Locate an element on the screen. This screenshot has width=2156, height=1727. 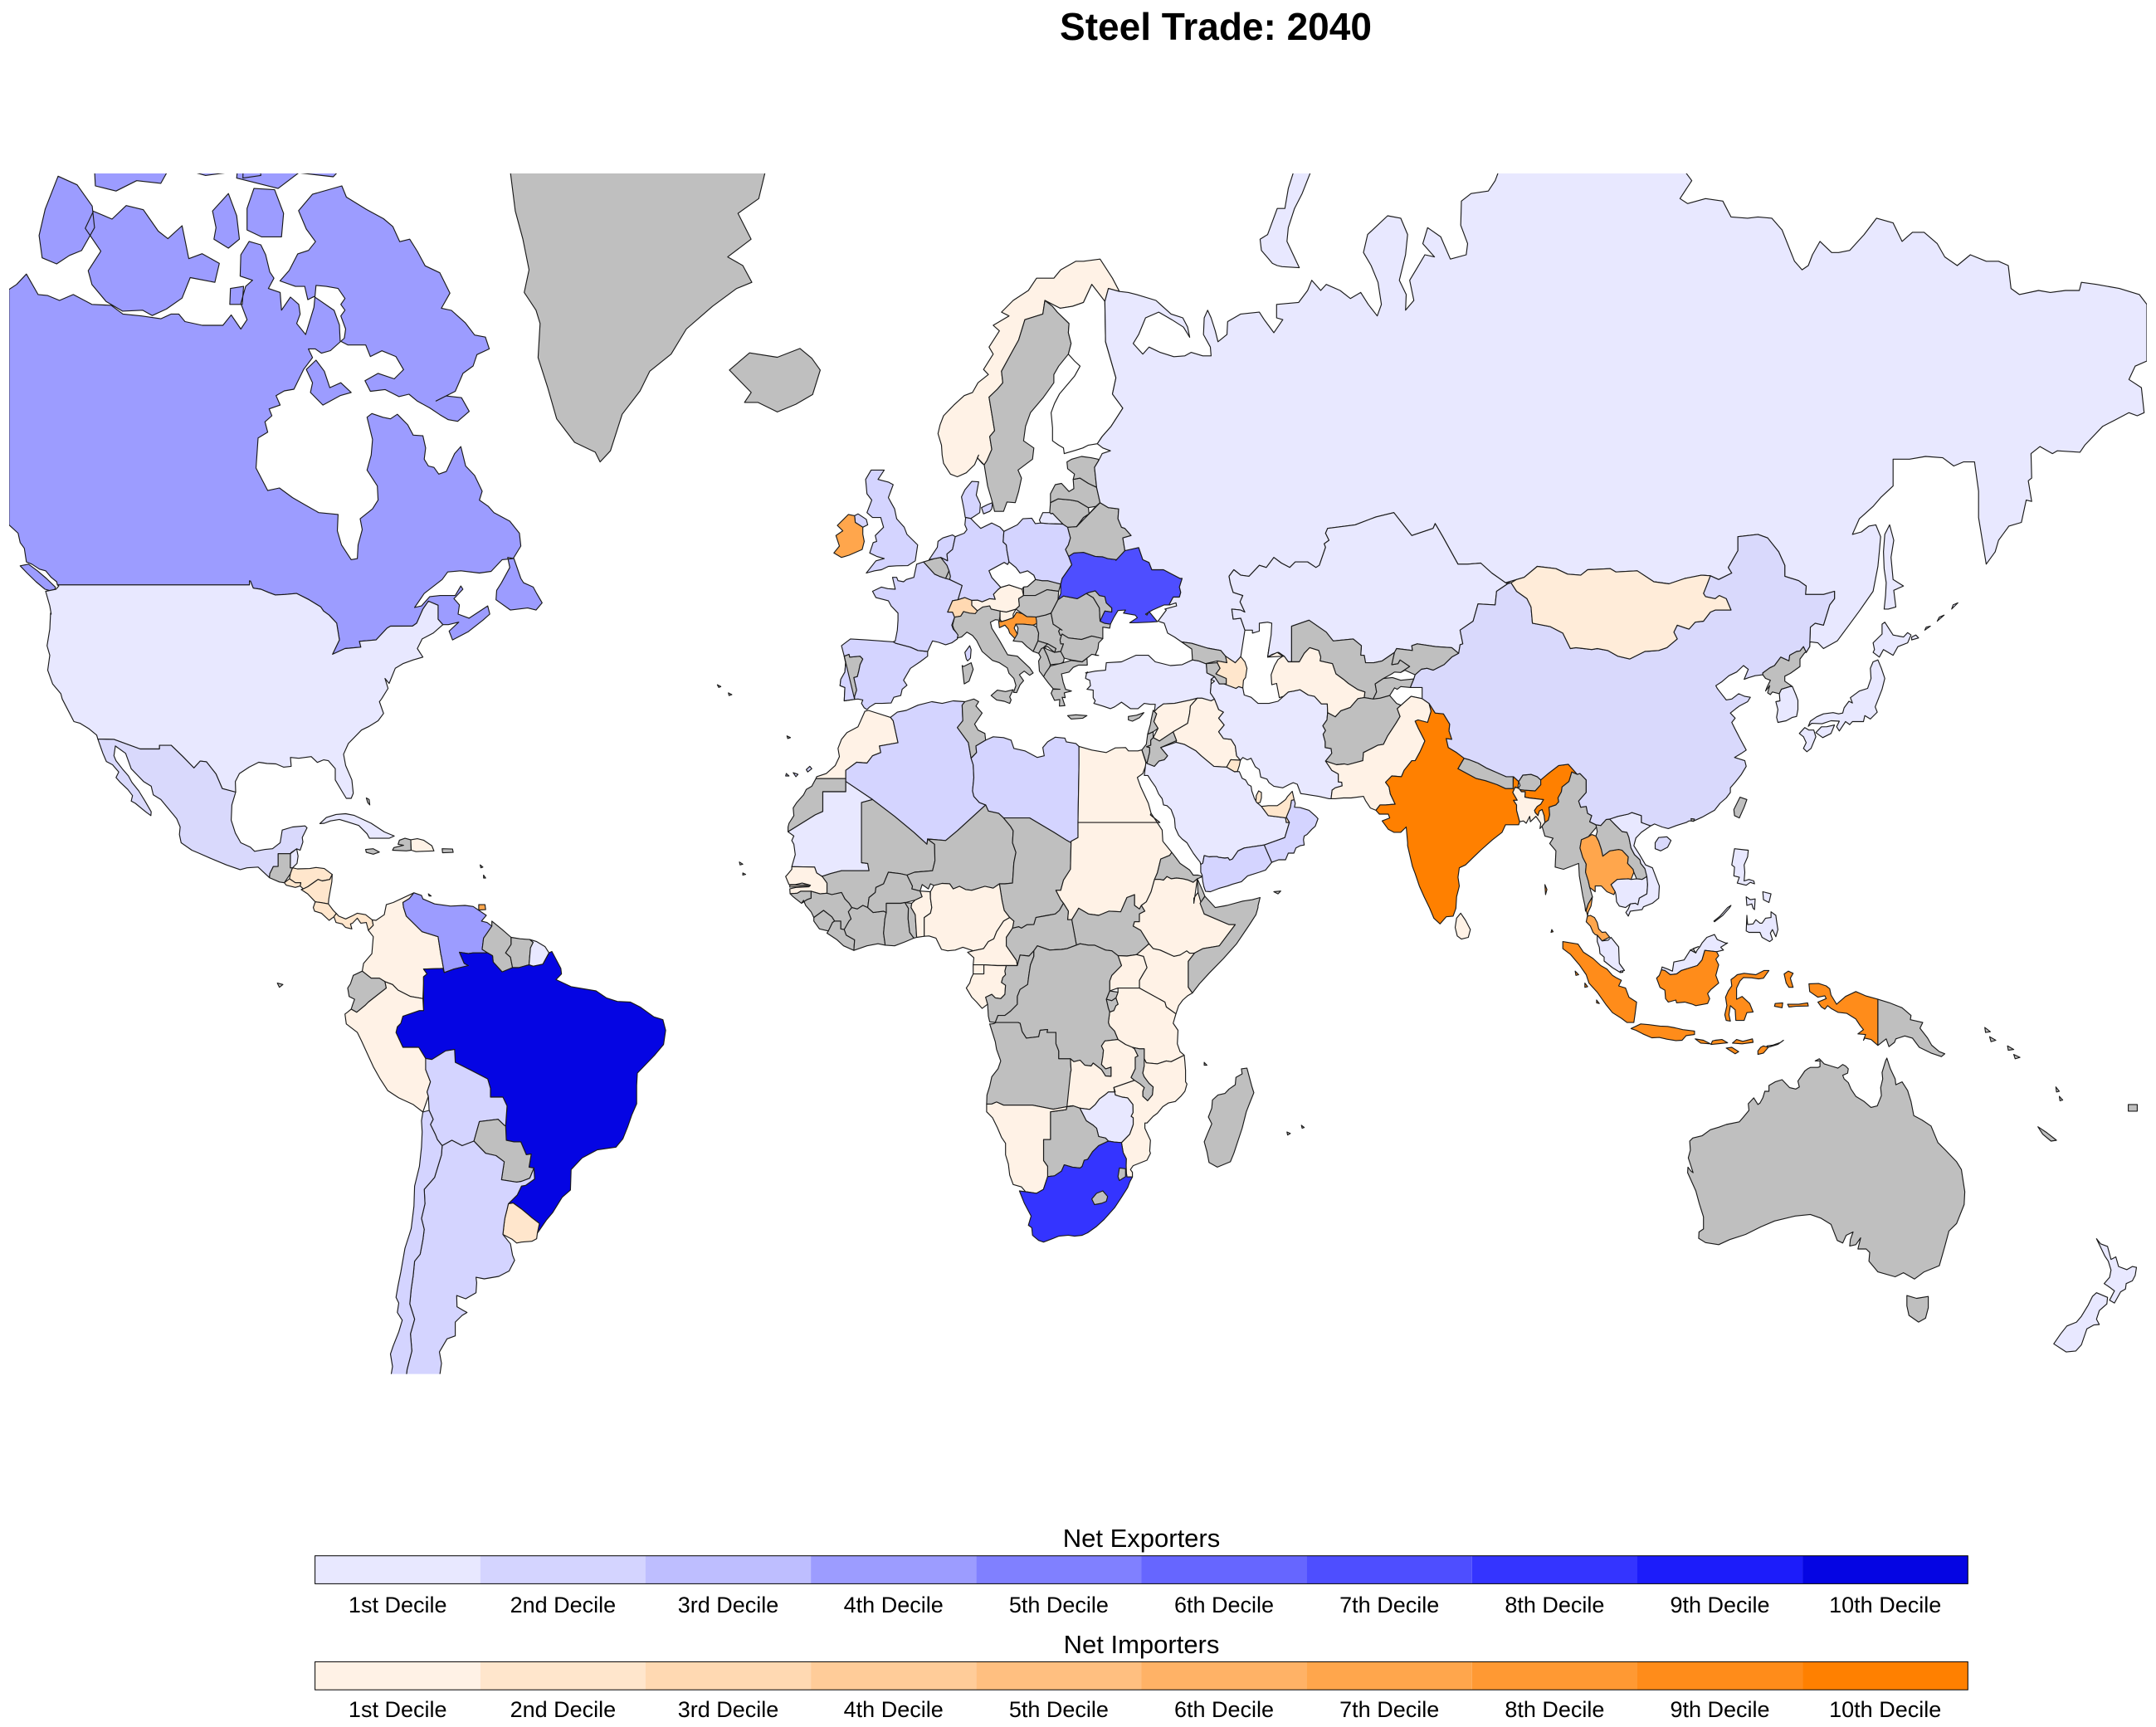
svg-text: Steel Trade: 2040 is located at coordinates (1216, 26).